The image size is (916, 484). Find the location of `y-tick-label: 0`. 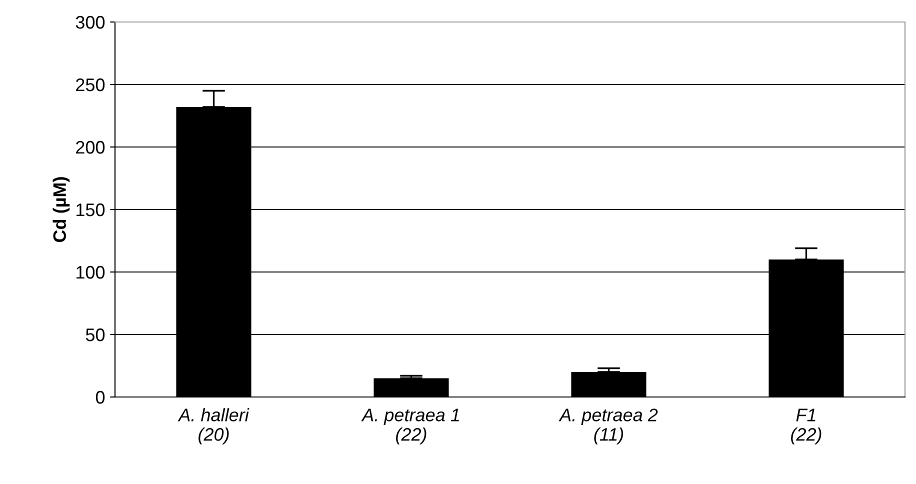

y-tick-label: 0 is located at coordinates (100, 397).